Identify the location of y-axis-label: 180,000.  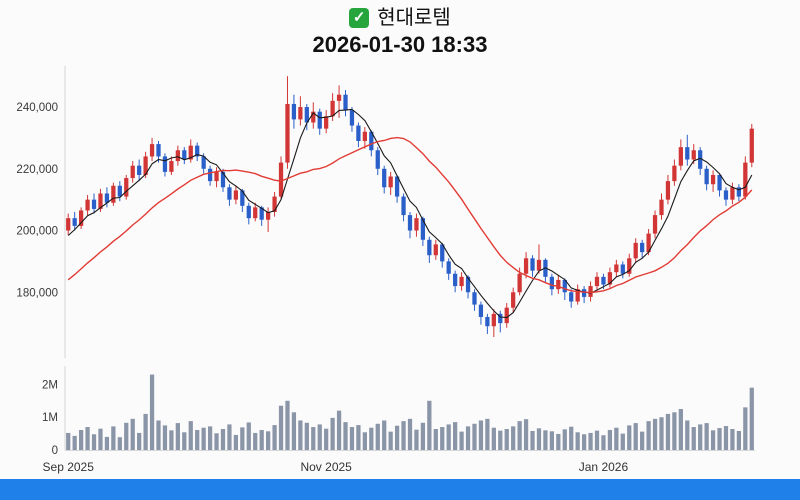
(37, 293).